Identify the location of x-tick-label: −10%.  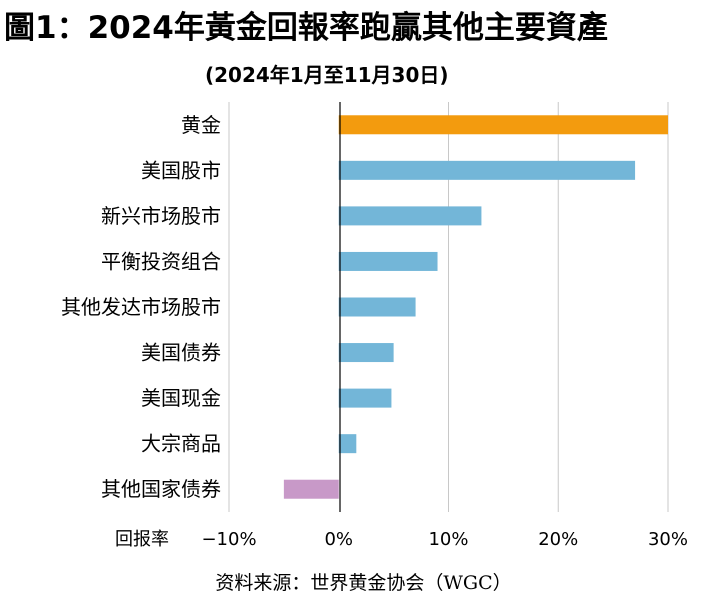
(228, 539).